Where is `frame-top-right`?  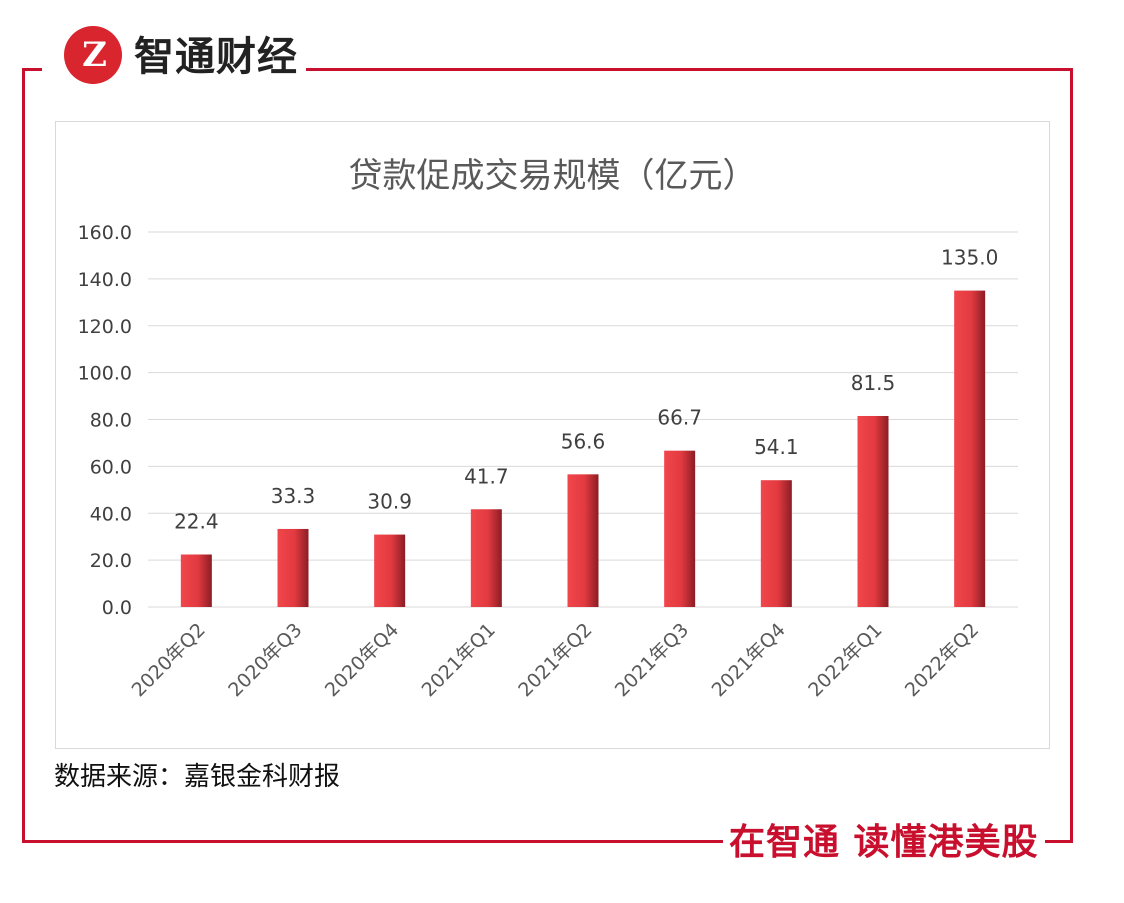
frame-top-right is located at coordinates (679, 69).